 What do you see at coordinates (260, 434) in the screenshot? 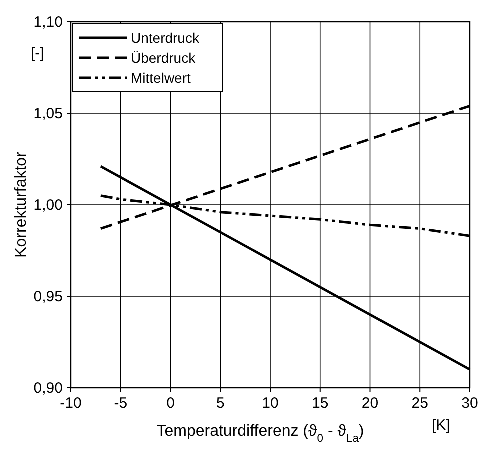
I see `x-axis-title: Temperaturdifferenz (ϑ$_{0}$ - ϑ$_{La}$)` at bounding box center [260, 434].